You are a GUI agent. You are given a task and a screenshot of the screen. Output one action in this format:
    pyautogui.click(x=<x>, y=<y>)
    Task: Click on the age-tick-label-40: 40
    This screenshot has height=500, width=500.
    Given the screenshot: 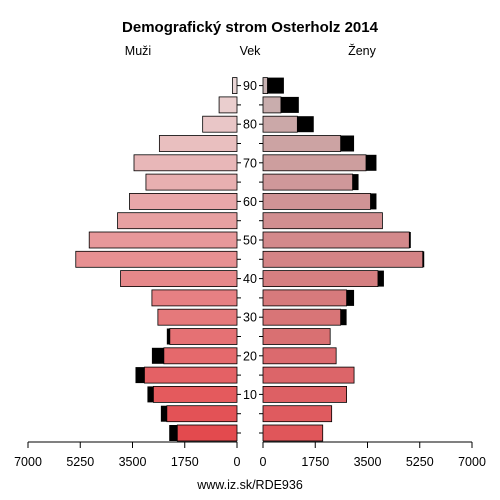 What is the action you would take?
    pyautogui.click(x=250, y=279)
    